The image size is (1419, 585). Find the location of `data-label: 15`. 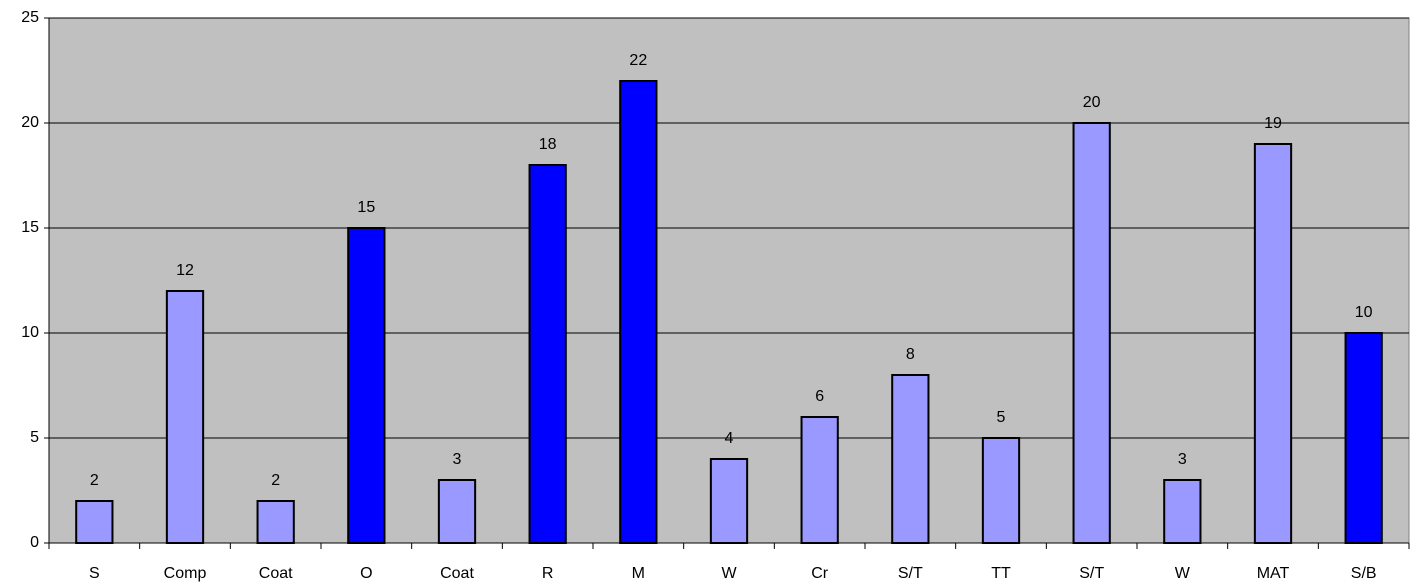

data-label: 15 is located at coordinates (366, 207).